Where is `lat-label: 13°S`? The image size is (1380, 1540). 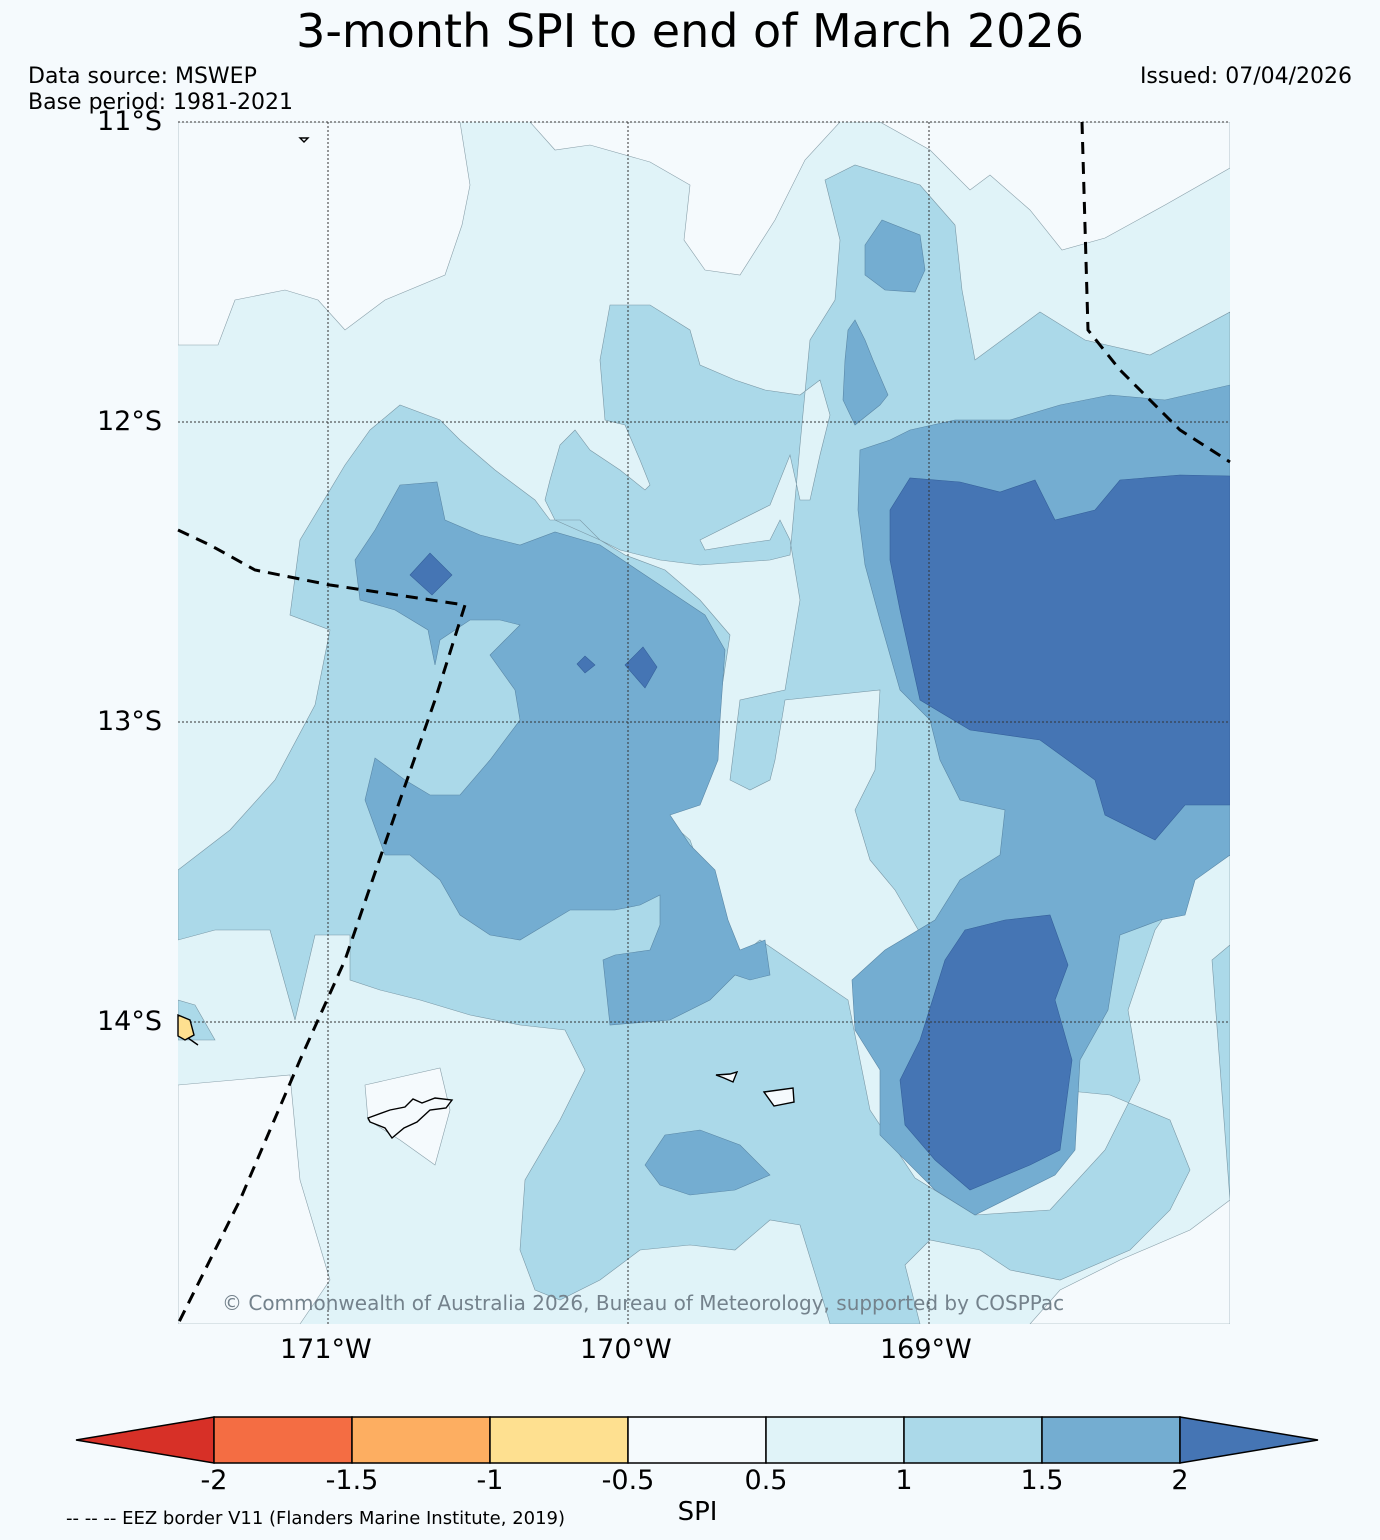
lat-label: 13°S is located at coordinates (129, 721).